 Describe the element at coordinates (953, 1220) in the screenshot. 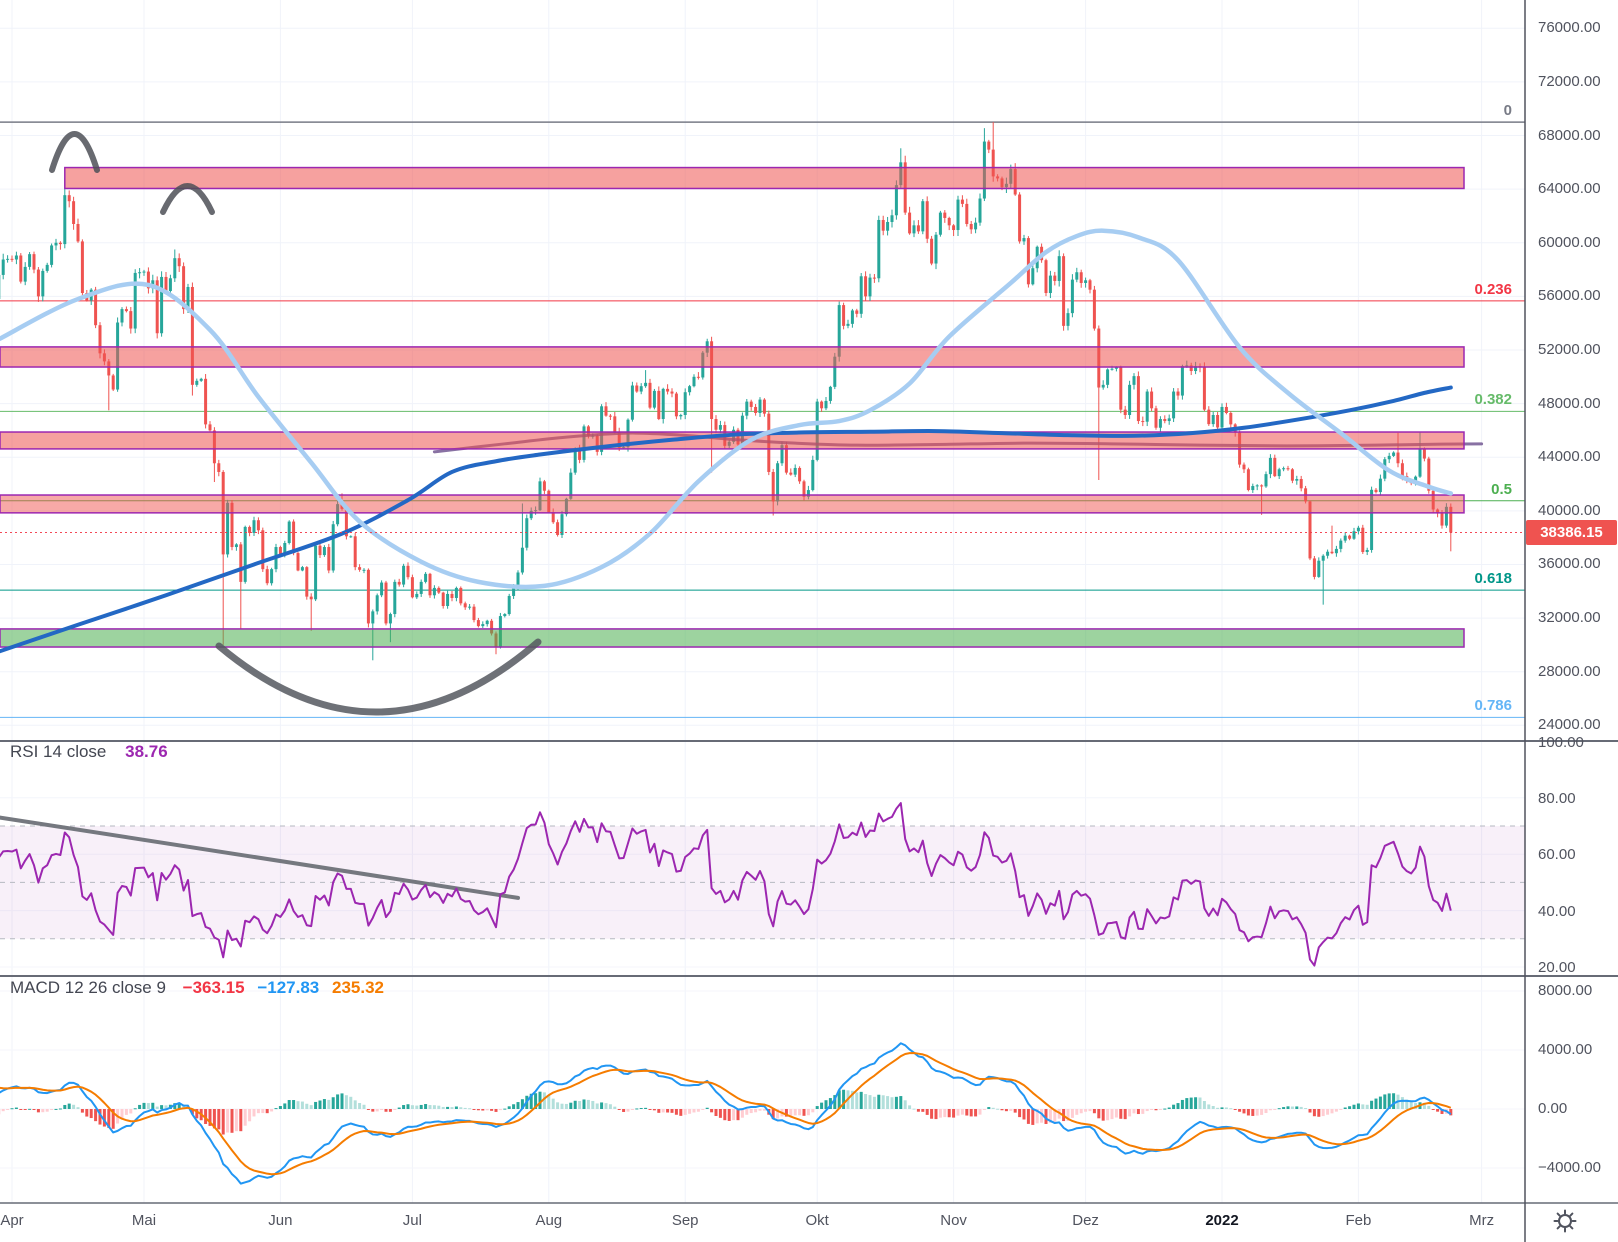

I see `time-axis-label-Nov: Nov` at that location.